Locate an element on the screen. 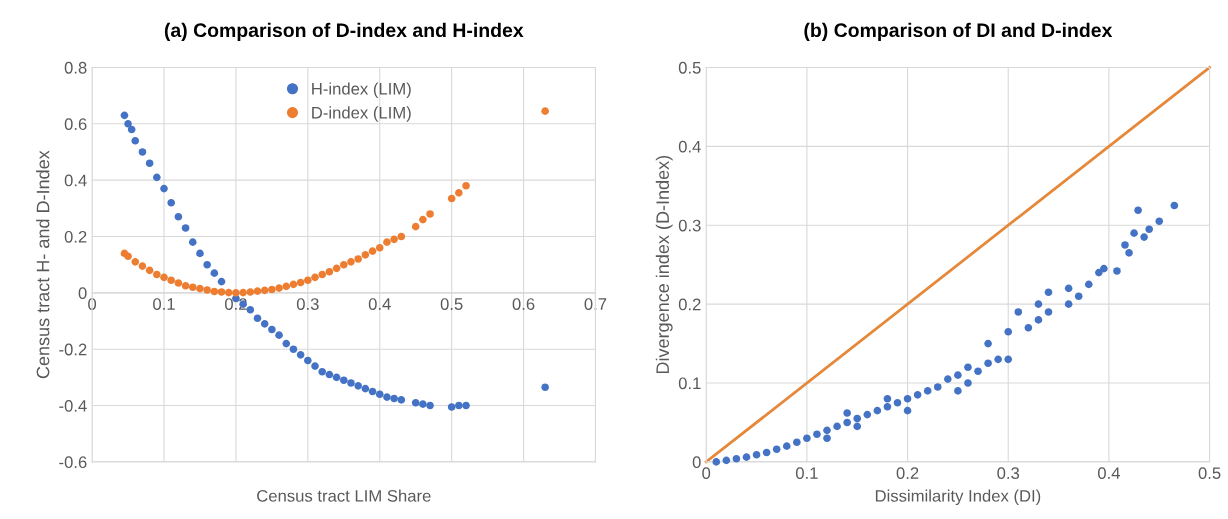  y-axis-title: Census tract H- and D-Index is located at coordinates (43, 264).